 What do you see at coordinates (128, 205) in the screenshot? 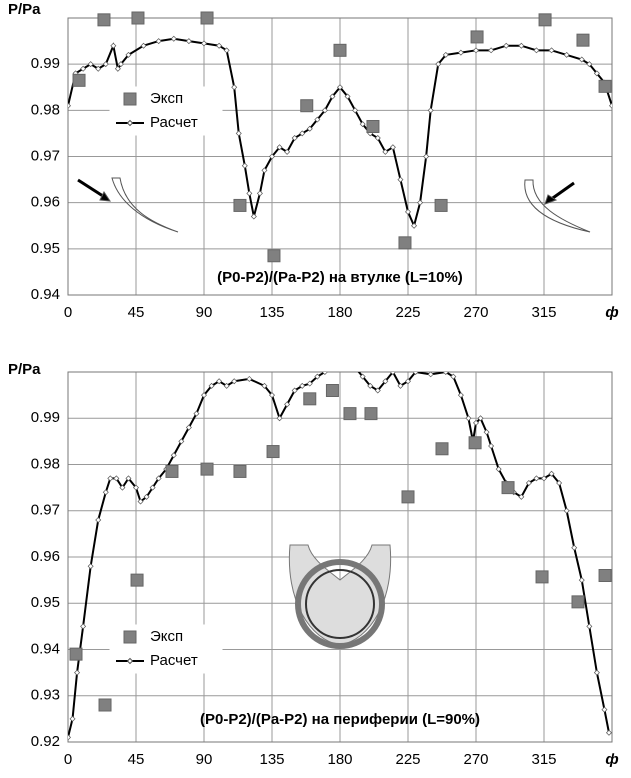
I see `inset-blade-left` at bounding box center [128, 205].